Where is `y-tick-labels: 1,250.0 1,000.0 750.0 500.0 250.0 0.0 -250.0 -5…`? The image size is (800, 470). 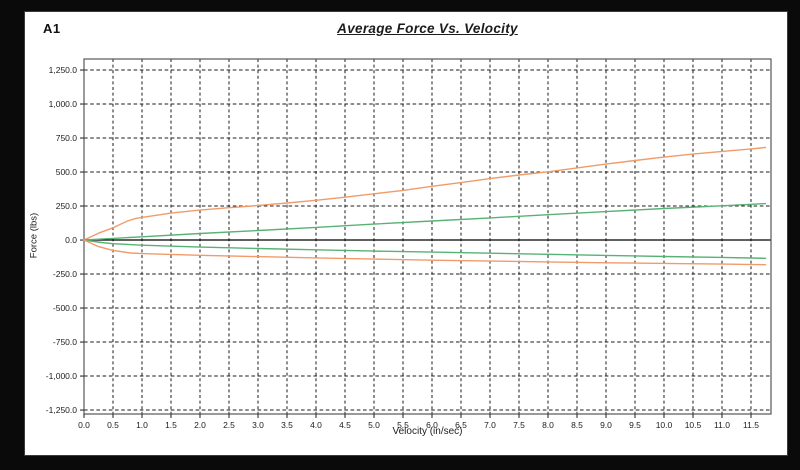 y-tick-labels: 1,250.0 1,000.0 750.0 500.0 250.0 0.0 -250.0 -5… is located at coordinates (65, 240).